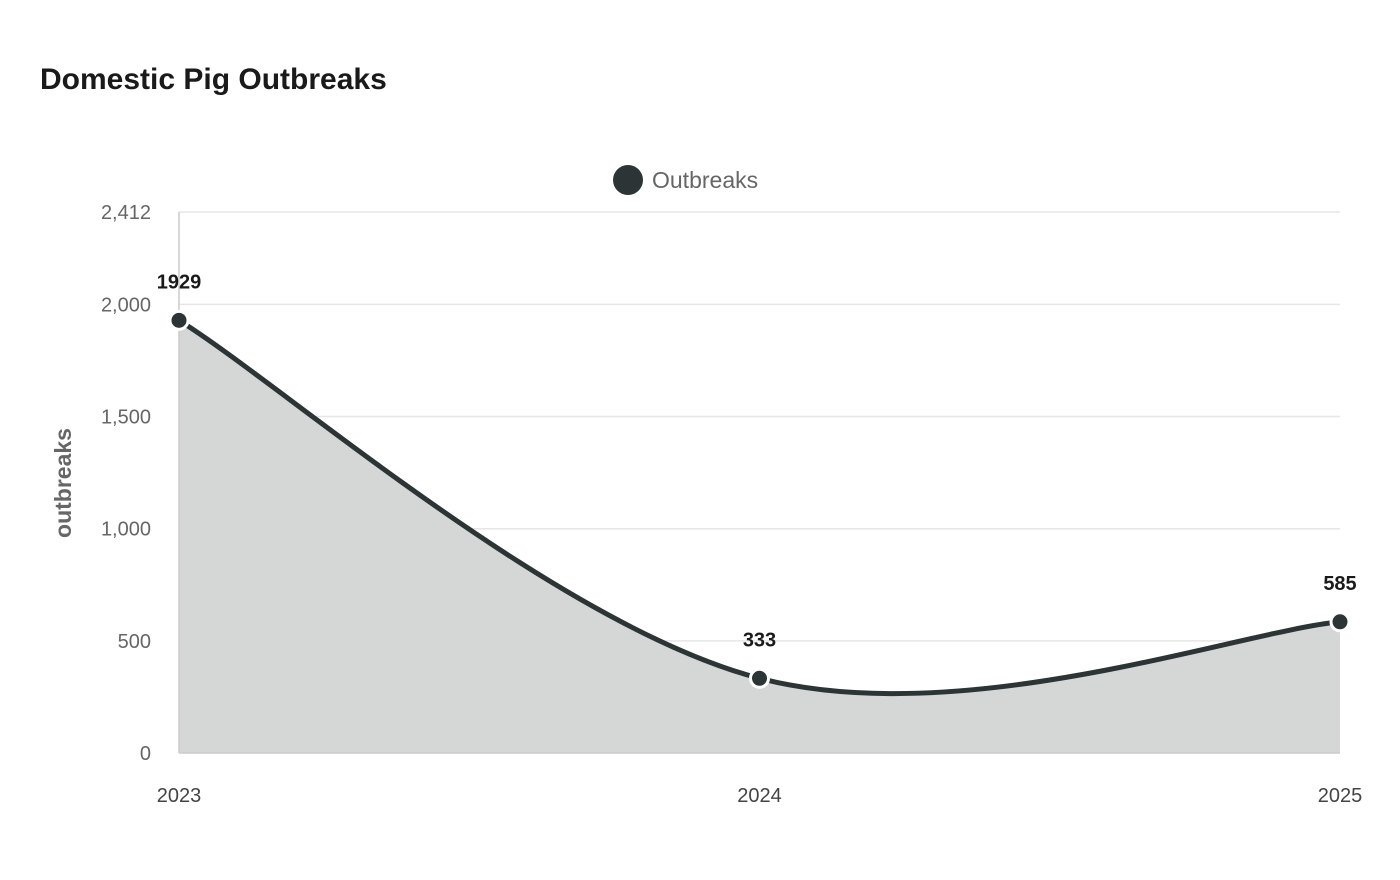  Describe the element at coordinates (759, 640) in the screenshot. I see `data-label: 333` at that location.